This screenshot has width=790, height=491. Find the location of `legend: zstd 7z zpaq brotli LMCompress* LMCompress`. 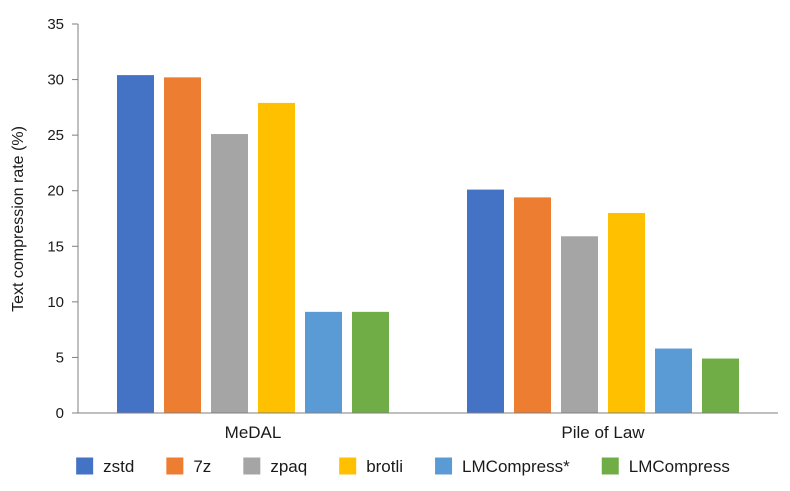

legend: zstd 7z zpaq brotli LMCompress* LMCompress is located at coordinates (403, 466).